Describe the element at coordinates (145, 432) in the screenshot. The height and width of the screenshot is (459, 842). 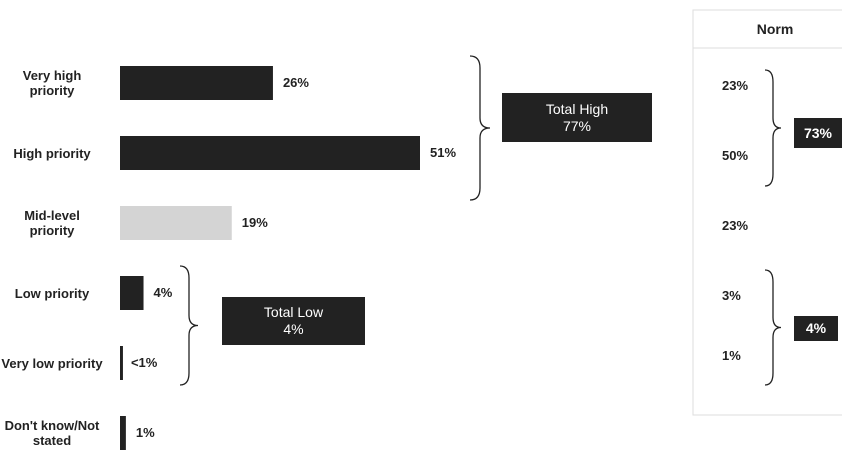
I see `value-label: 1%` at that location.